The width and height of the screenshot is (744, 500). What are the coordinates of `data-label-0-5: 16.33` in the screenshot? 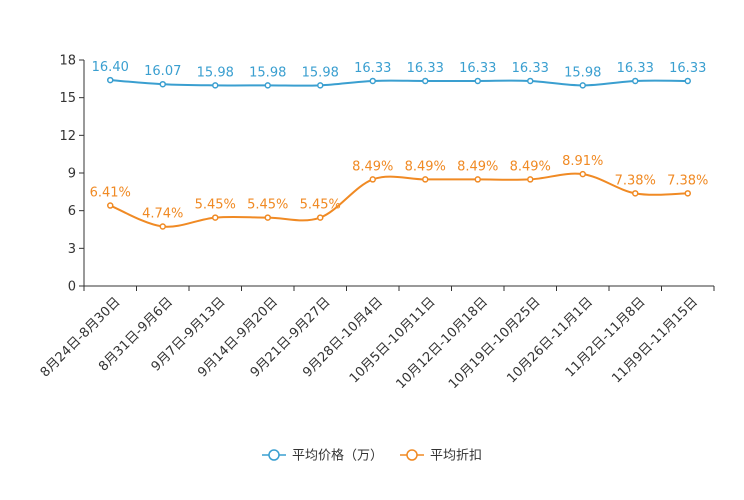 It's located at (372, 68).